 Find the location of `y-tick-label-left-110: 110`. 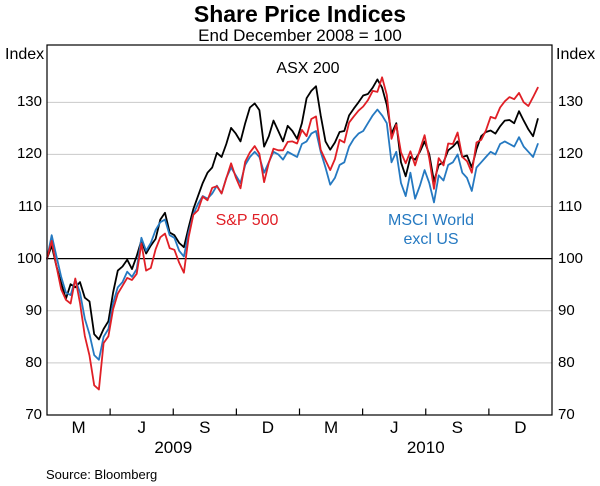

y-tick-label-left-110: 110 is located at coordinates (30, 206).